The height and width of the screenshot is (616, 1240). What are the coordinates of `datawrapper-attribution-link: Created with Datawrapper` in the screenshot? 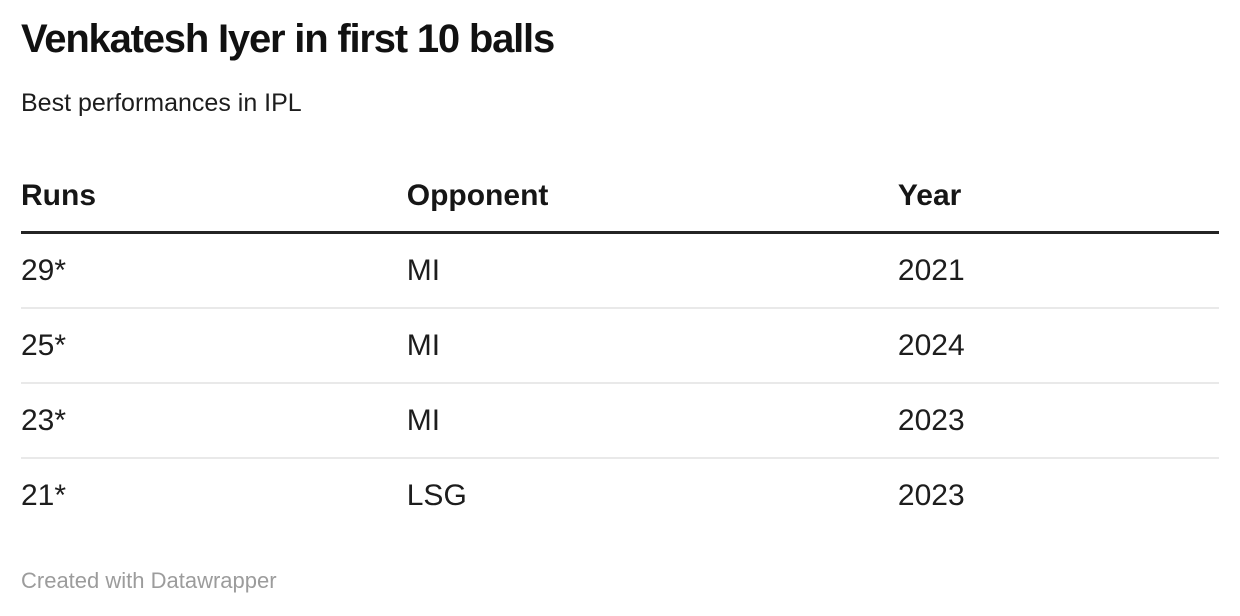 It's located at (149, 580).